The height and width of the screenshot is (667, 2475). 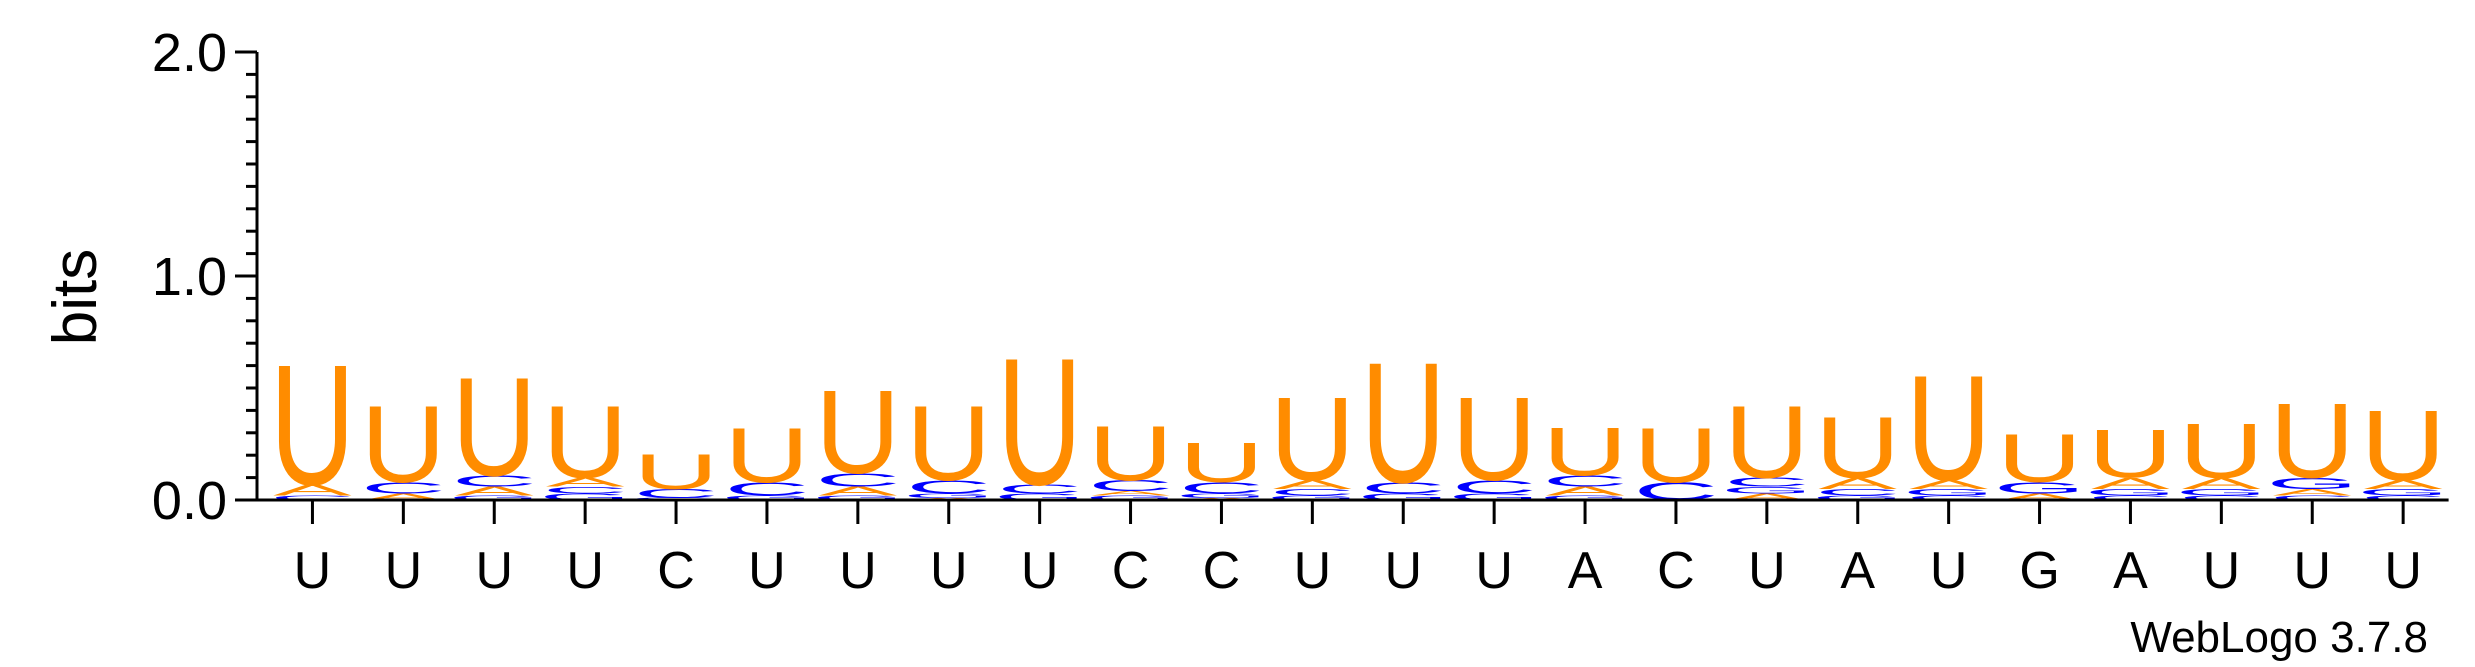 I want to click on x-tick-label: G, so click(x=2039, y=571).